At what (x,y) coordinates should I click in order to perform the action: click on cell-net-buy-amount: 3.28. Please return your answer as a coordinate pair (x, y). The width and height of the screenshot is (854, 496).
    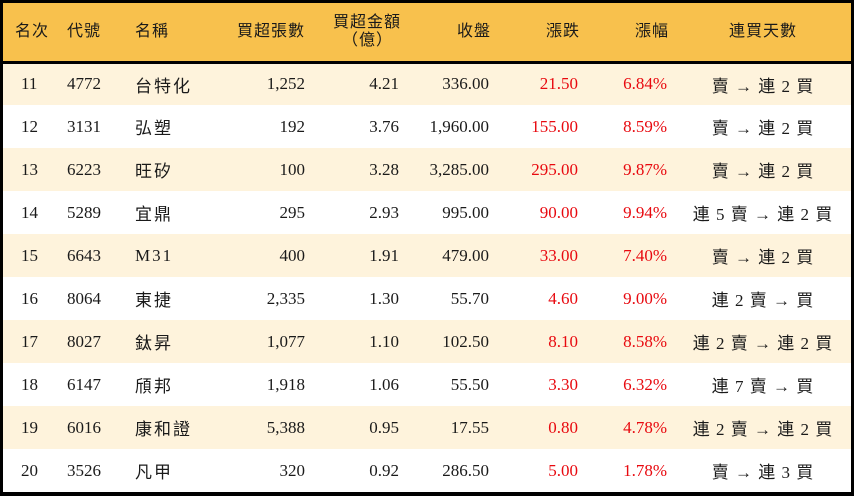
    Looking at the image, I should click on (384, 169).